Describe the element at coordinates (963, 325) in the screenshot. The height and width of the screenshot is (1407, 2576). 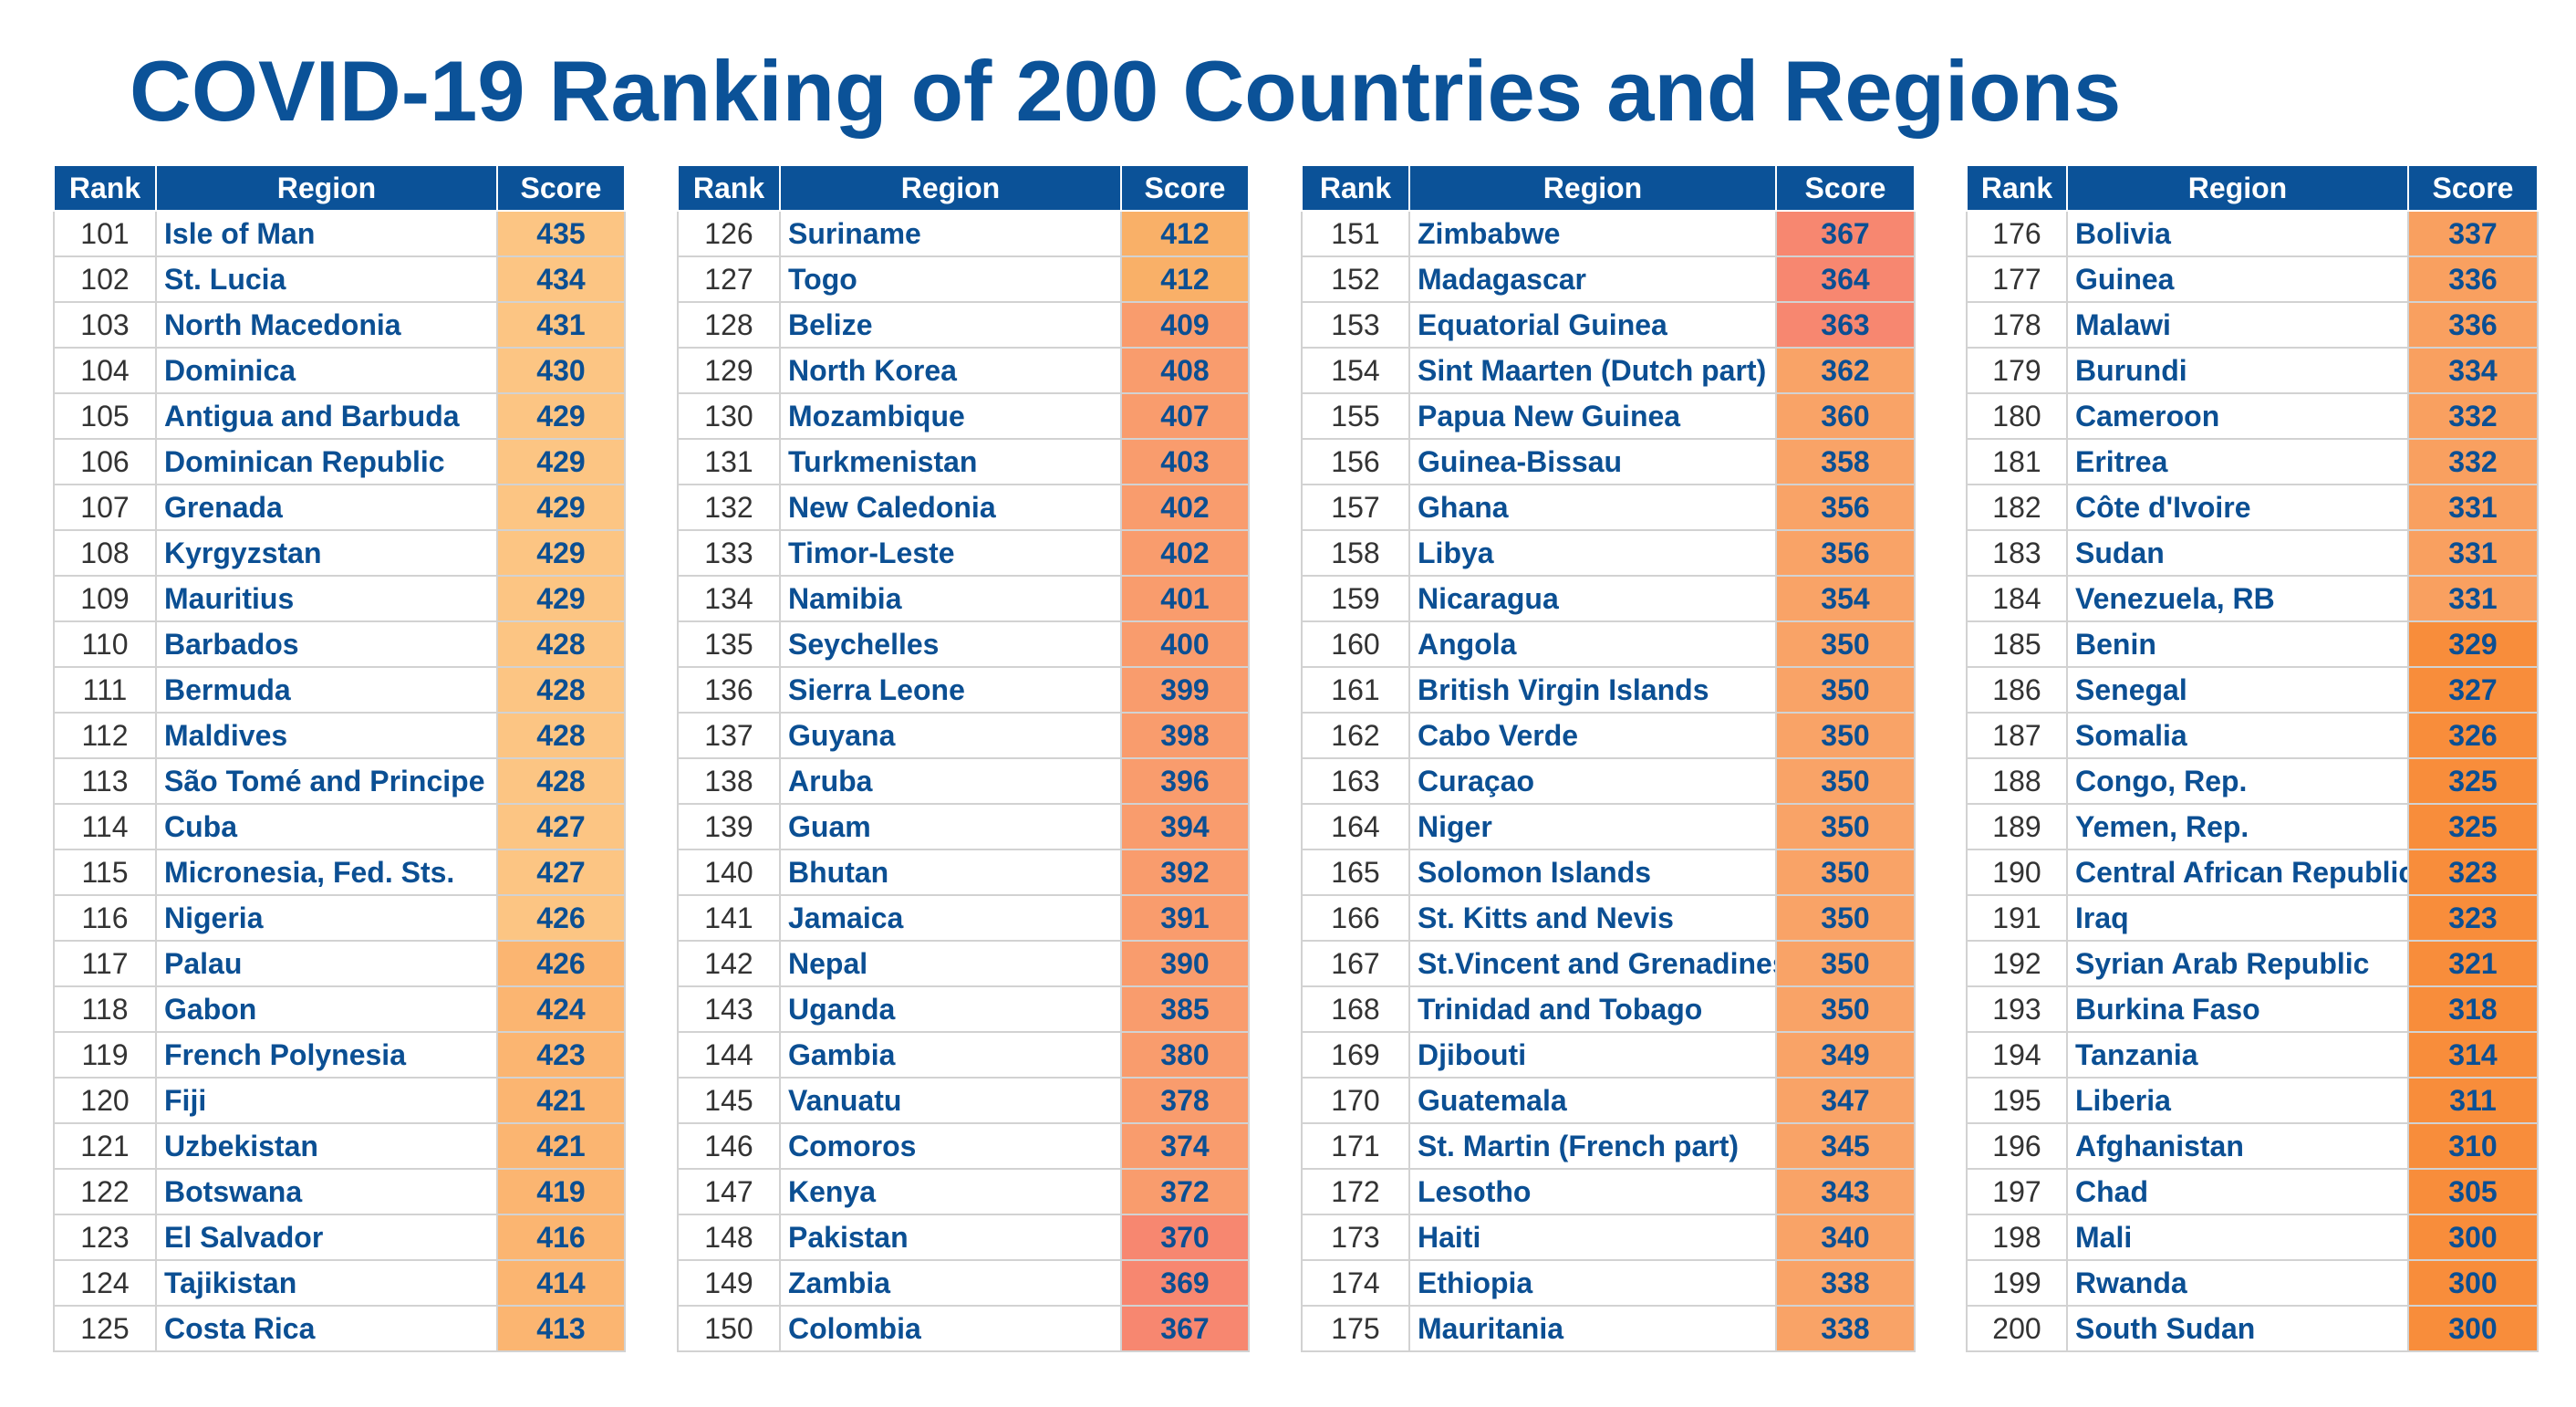
I see `table-row: 128 Belize 409` at that location.